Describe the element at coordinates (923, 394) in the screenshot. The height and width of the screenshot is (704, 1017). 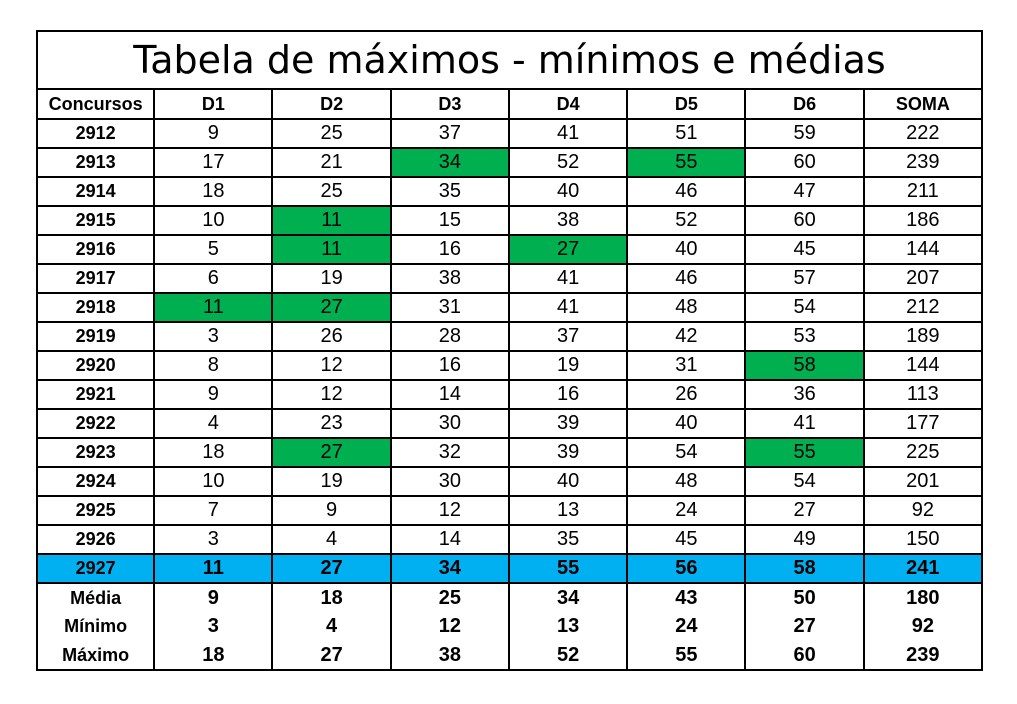
I see `sum-cell: 113` at that location.